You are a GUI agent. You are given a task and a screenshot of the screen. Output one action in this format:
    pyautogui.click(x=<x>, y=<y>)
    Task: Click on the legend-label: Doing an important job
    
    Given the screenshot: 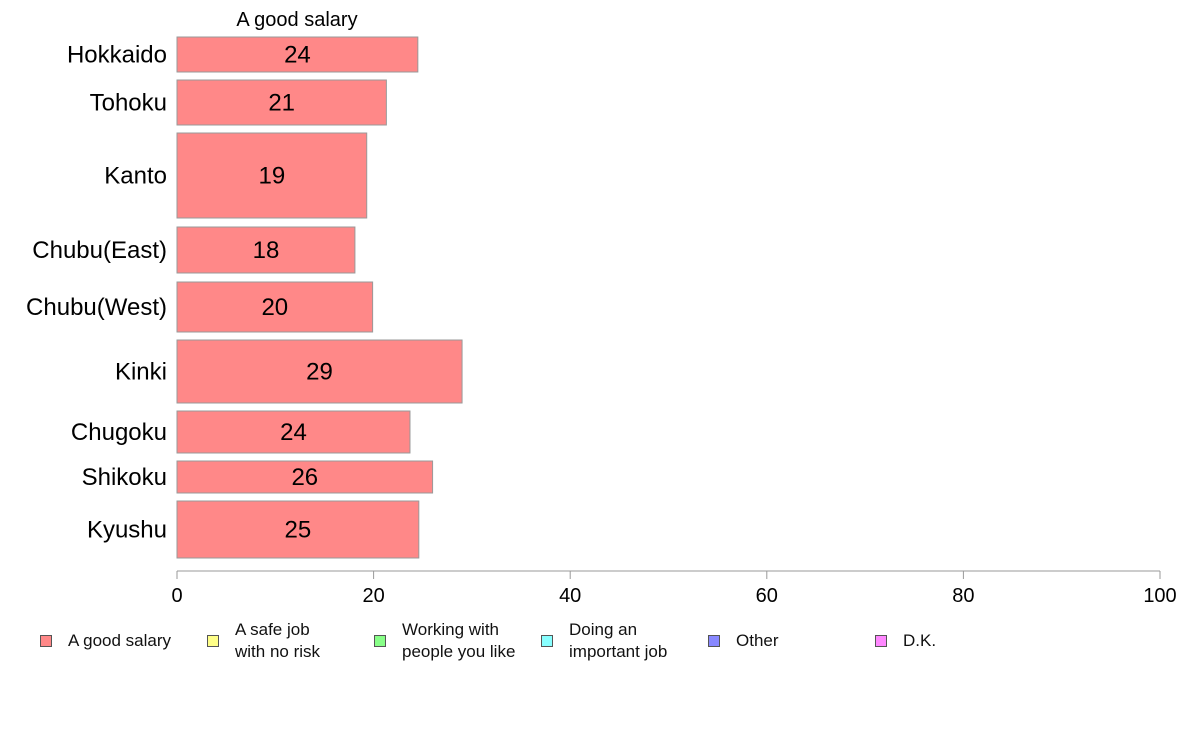 What is the action you would take?
    pyautogui.click(x=618, y=640)
    